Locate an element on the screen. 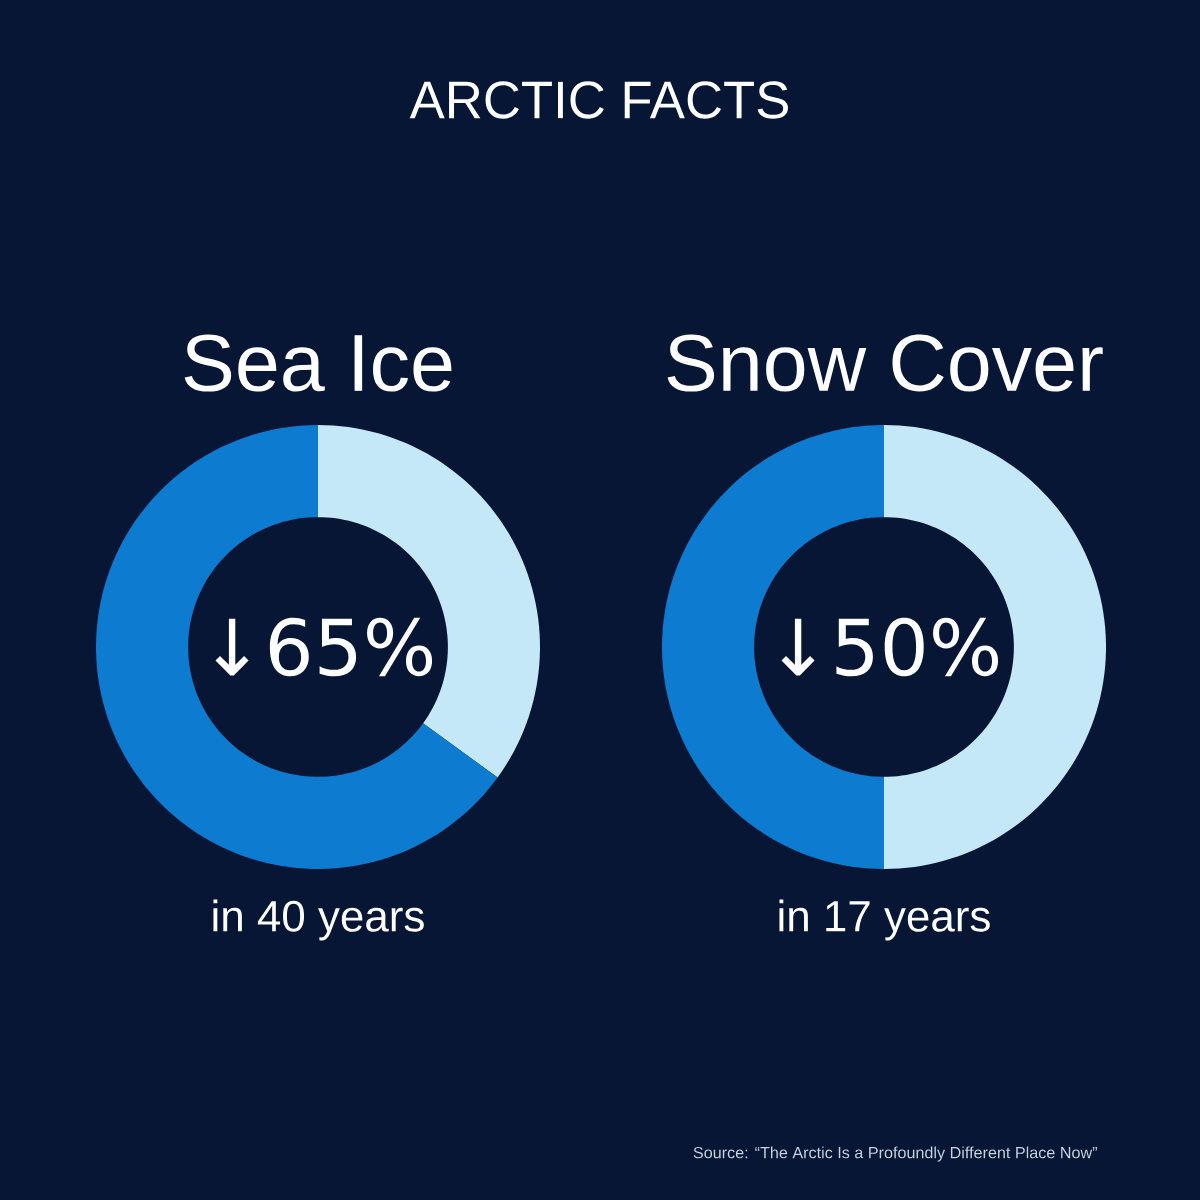 This screenshot has width=1200, height=1200. text: ARCTIC FACTS is located at coordinates (598, 100).